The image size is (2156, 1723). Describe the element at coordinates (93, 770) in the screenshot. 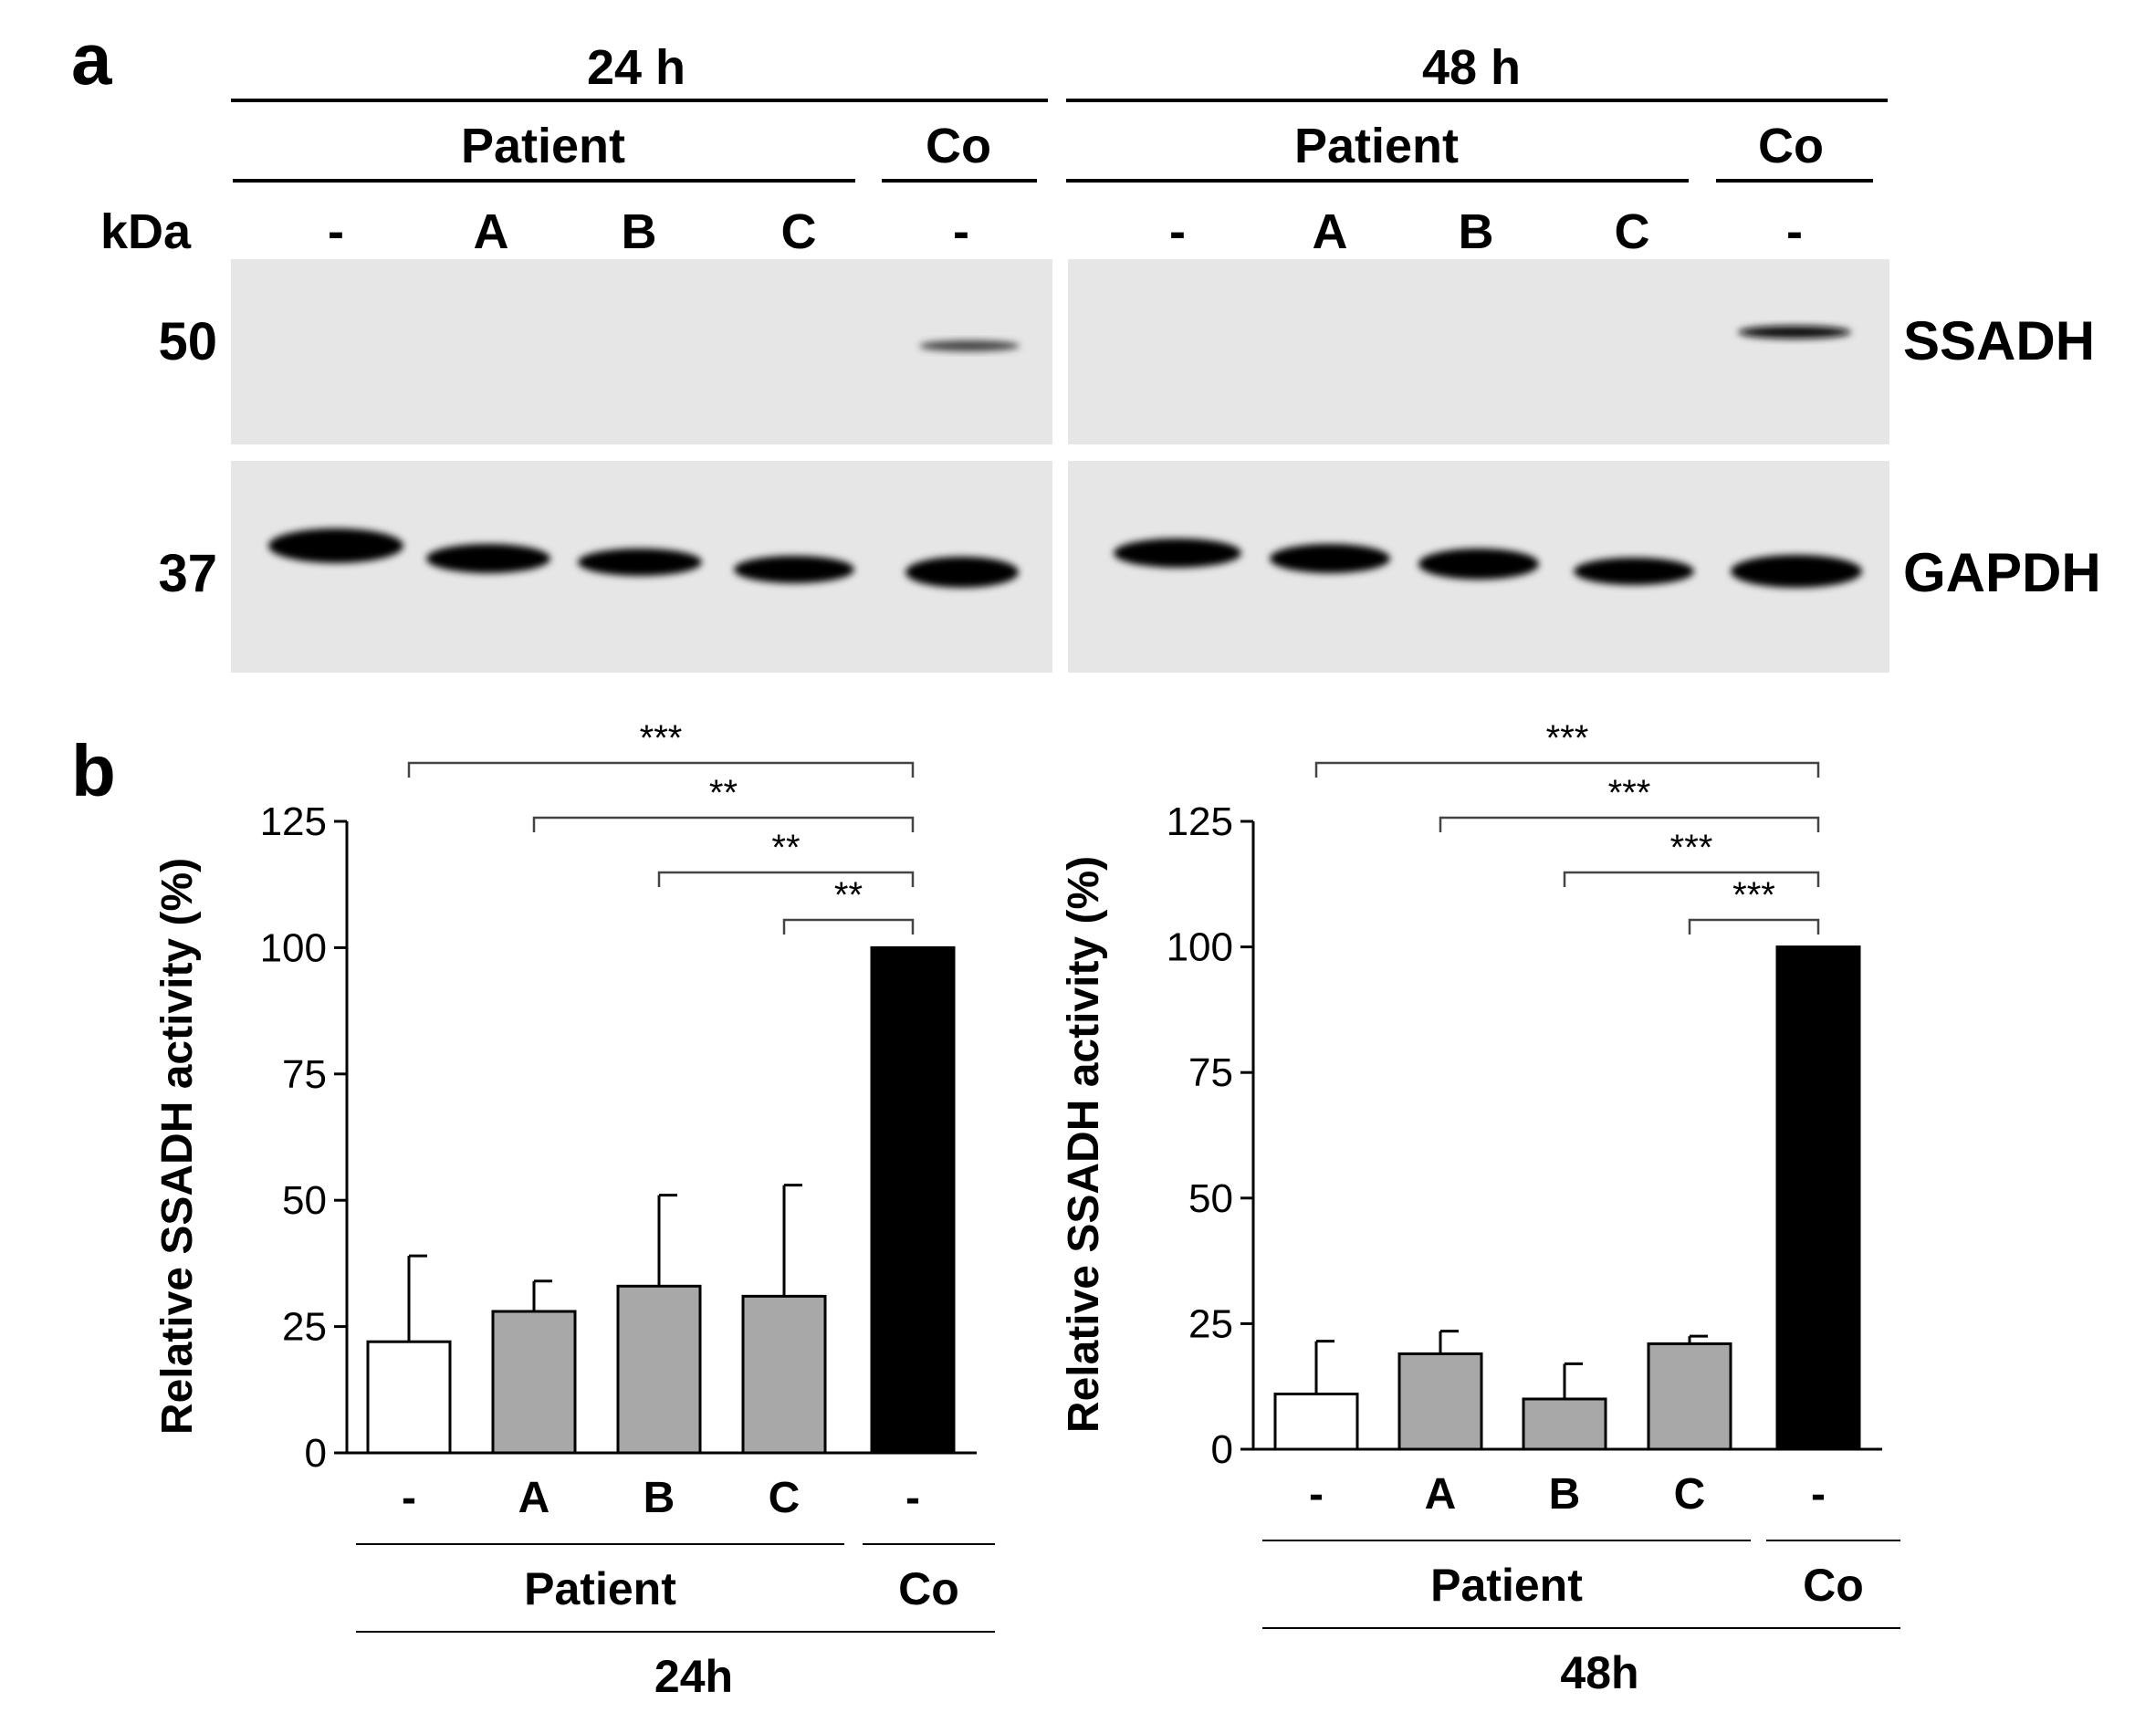

I see `panel-label-b: b` at that location.